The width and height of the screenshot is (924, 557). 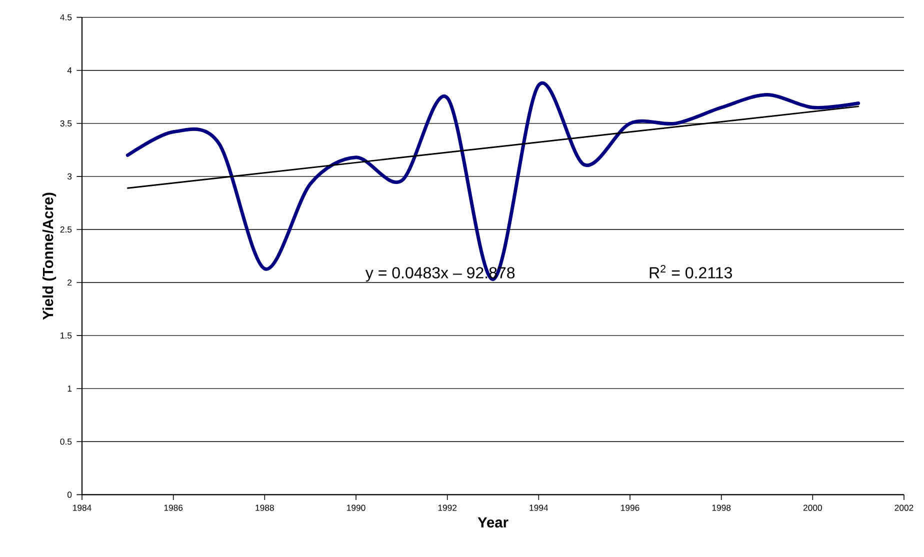 I want to click on x-tick-label: 1994, so click(x=539, y=507).